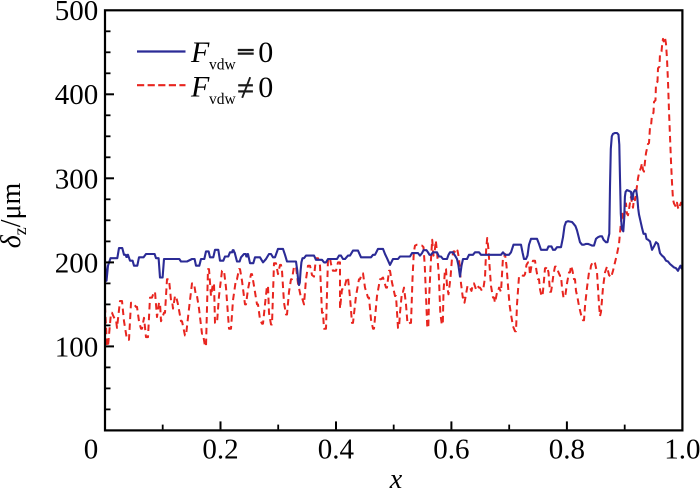  I want to click on svg-text: 300, so click(77, 179).